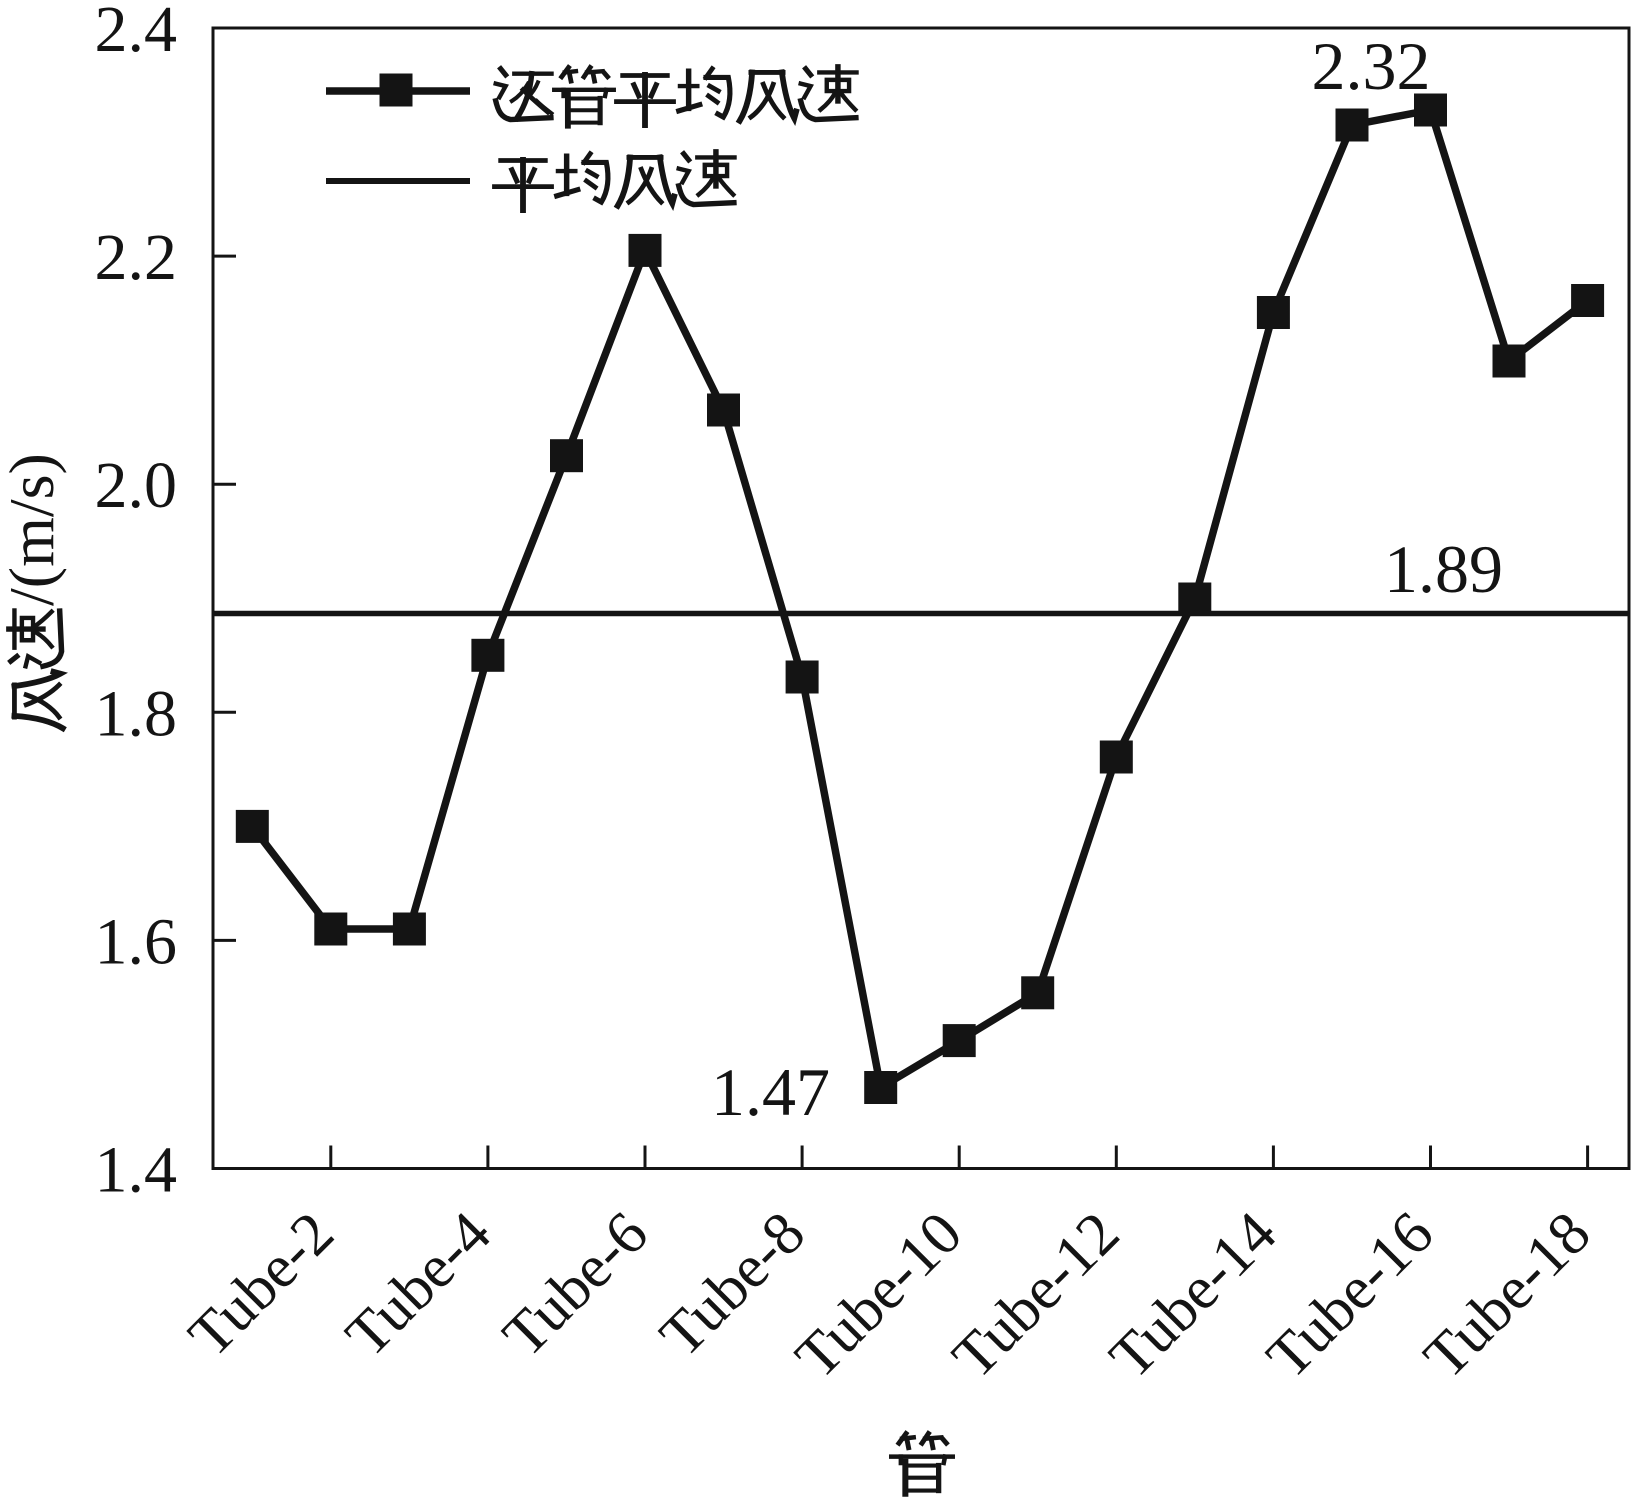 Image resolution: width=1632 pixels, height=1506 pixels. I want to click on svg-text: 1.89, so click(1443, 569).